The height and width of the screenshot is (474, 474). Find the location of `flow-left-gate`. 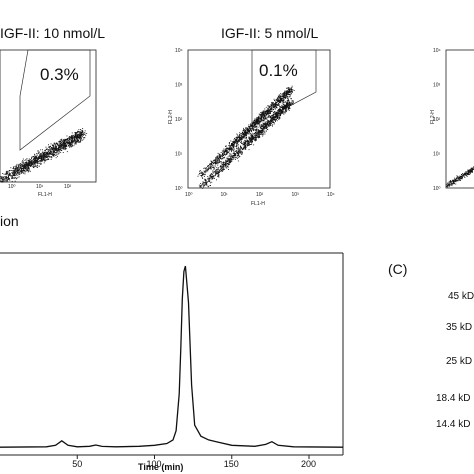

flow-left-gate is located at coordinates (55, 100).